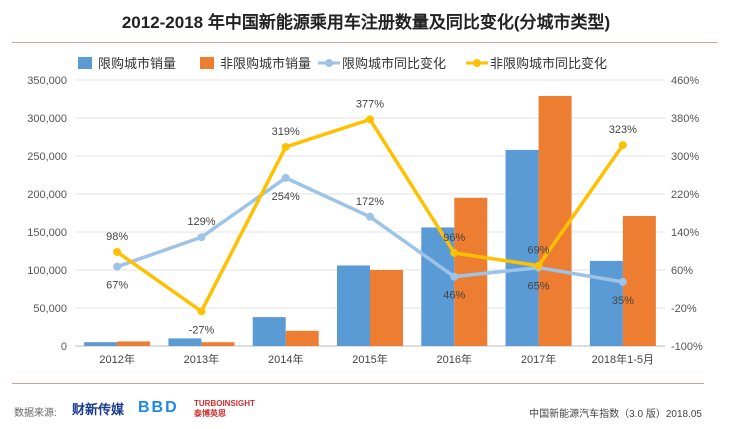 This screenshot has width=732, height=429. Describe the element at coordinates (286, 197) in the screenshot. I see `data-label: 254%` at that location.